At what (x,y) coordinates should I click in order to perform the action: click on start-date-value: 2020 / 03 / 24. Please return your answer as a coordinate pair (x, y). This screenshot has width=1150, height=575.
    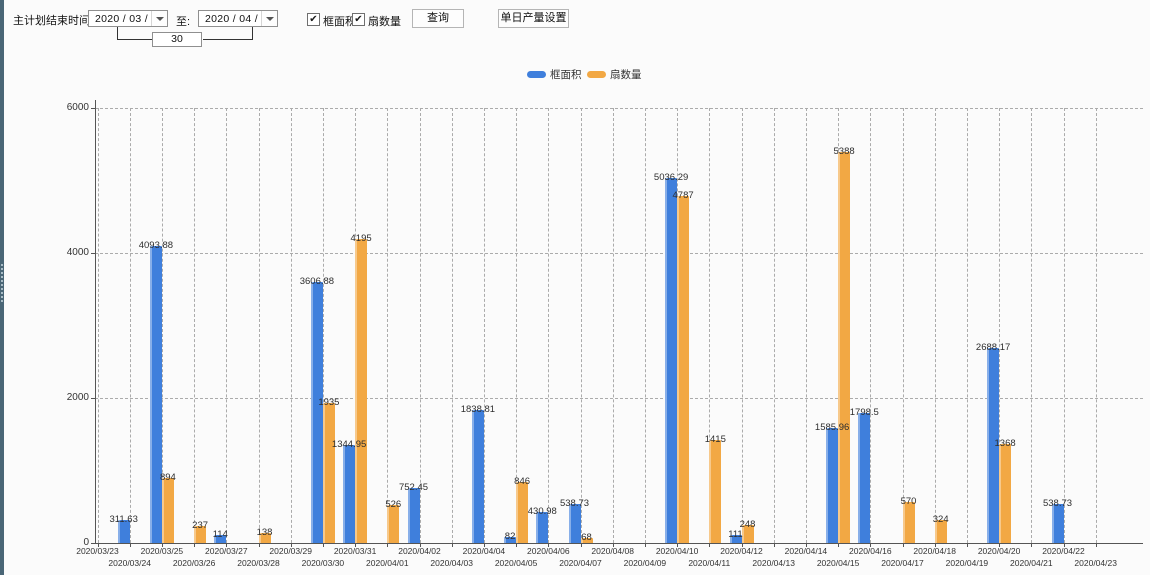
    Looking at the image, I should click on (129, 19).